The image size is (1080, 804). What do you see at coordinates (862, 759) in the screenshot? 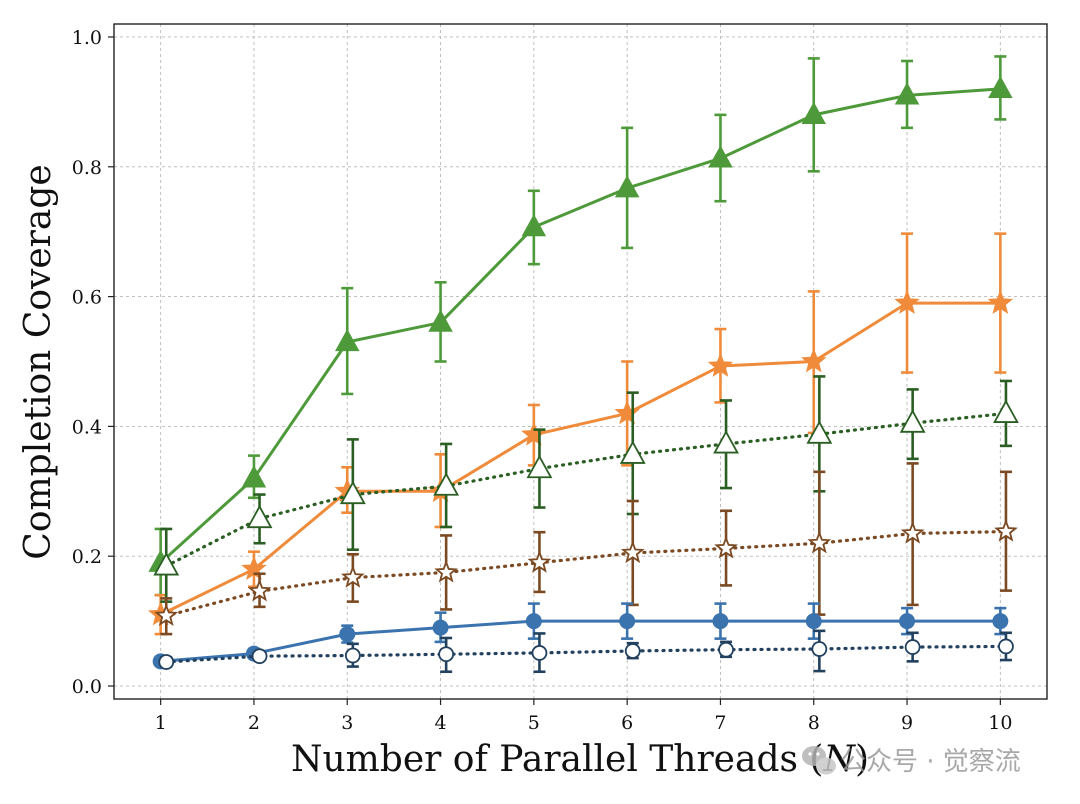
I see `x-axis-title-suffix: )` at bounding box center [862, 759].